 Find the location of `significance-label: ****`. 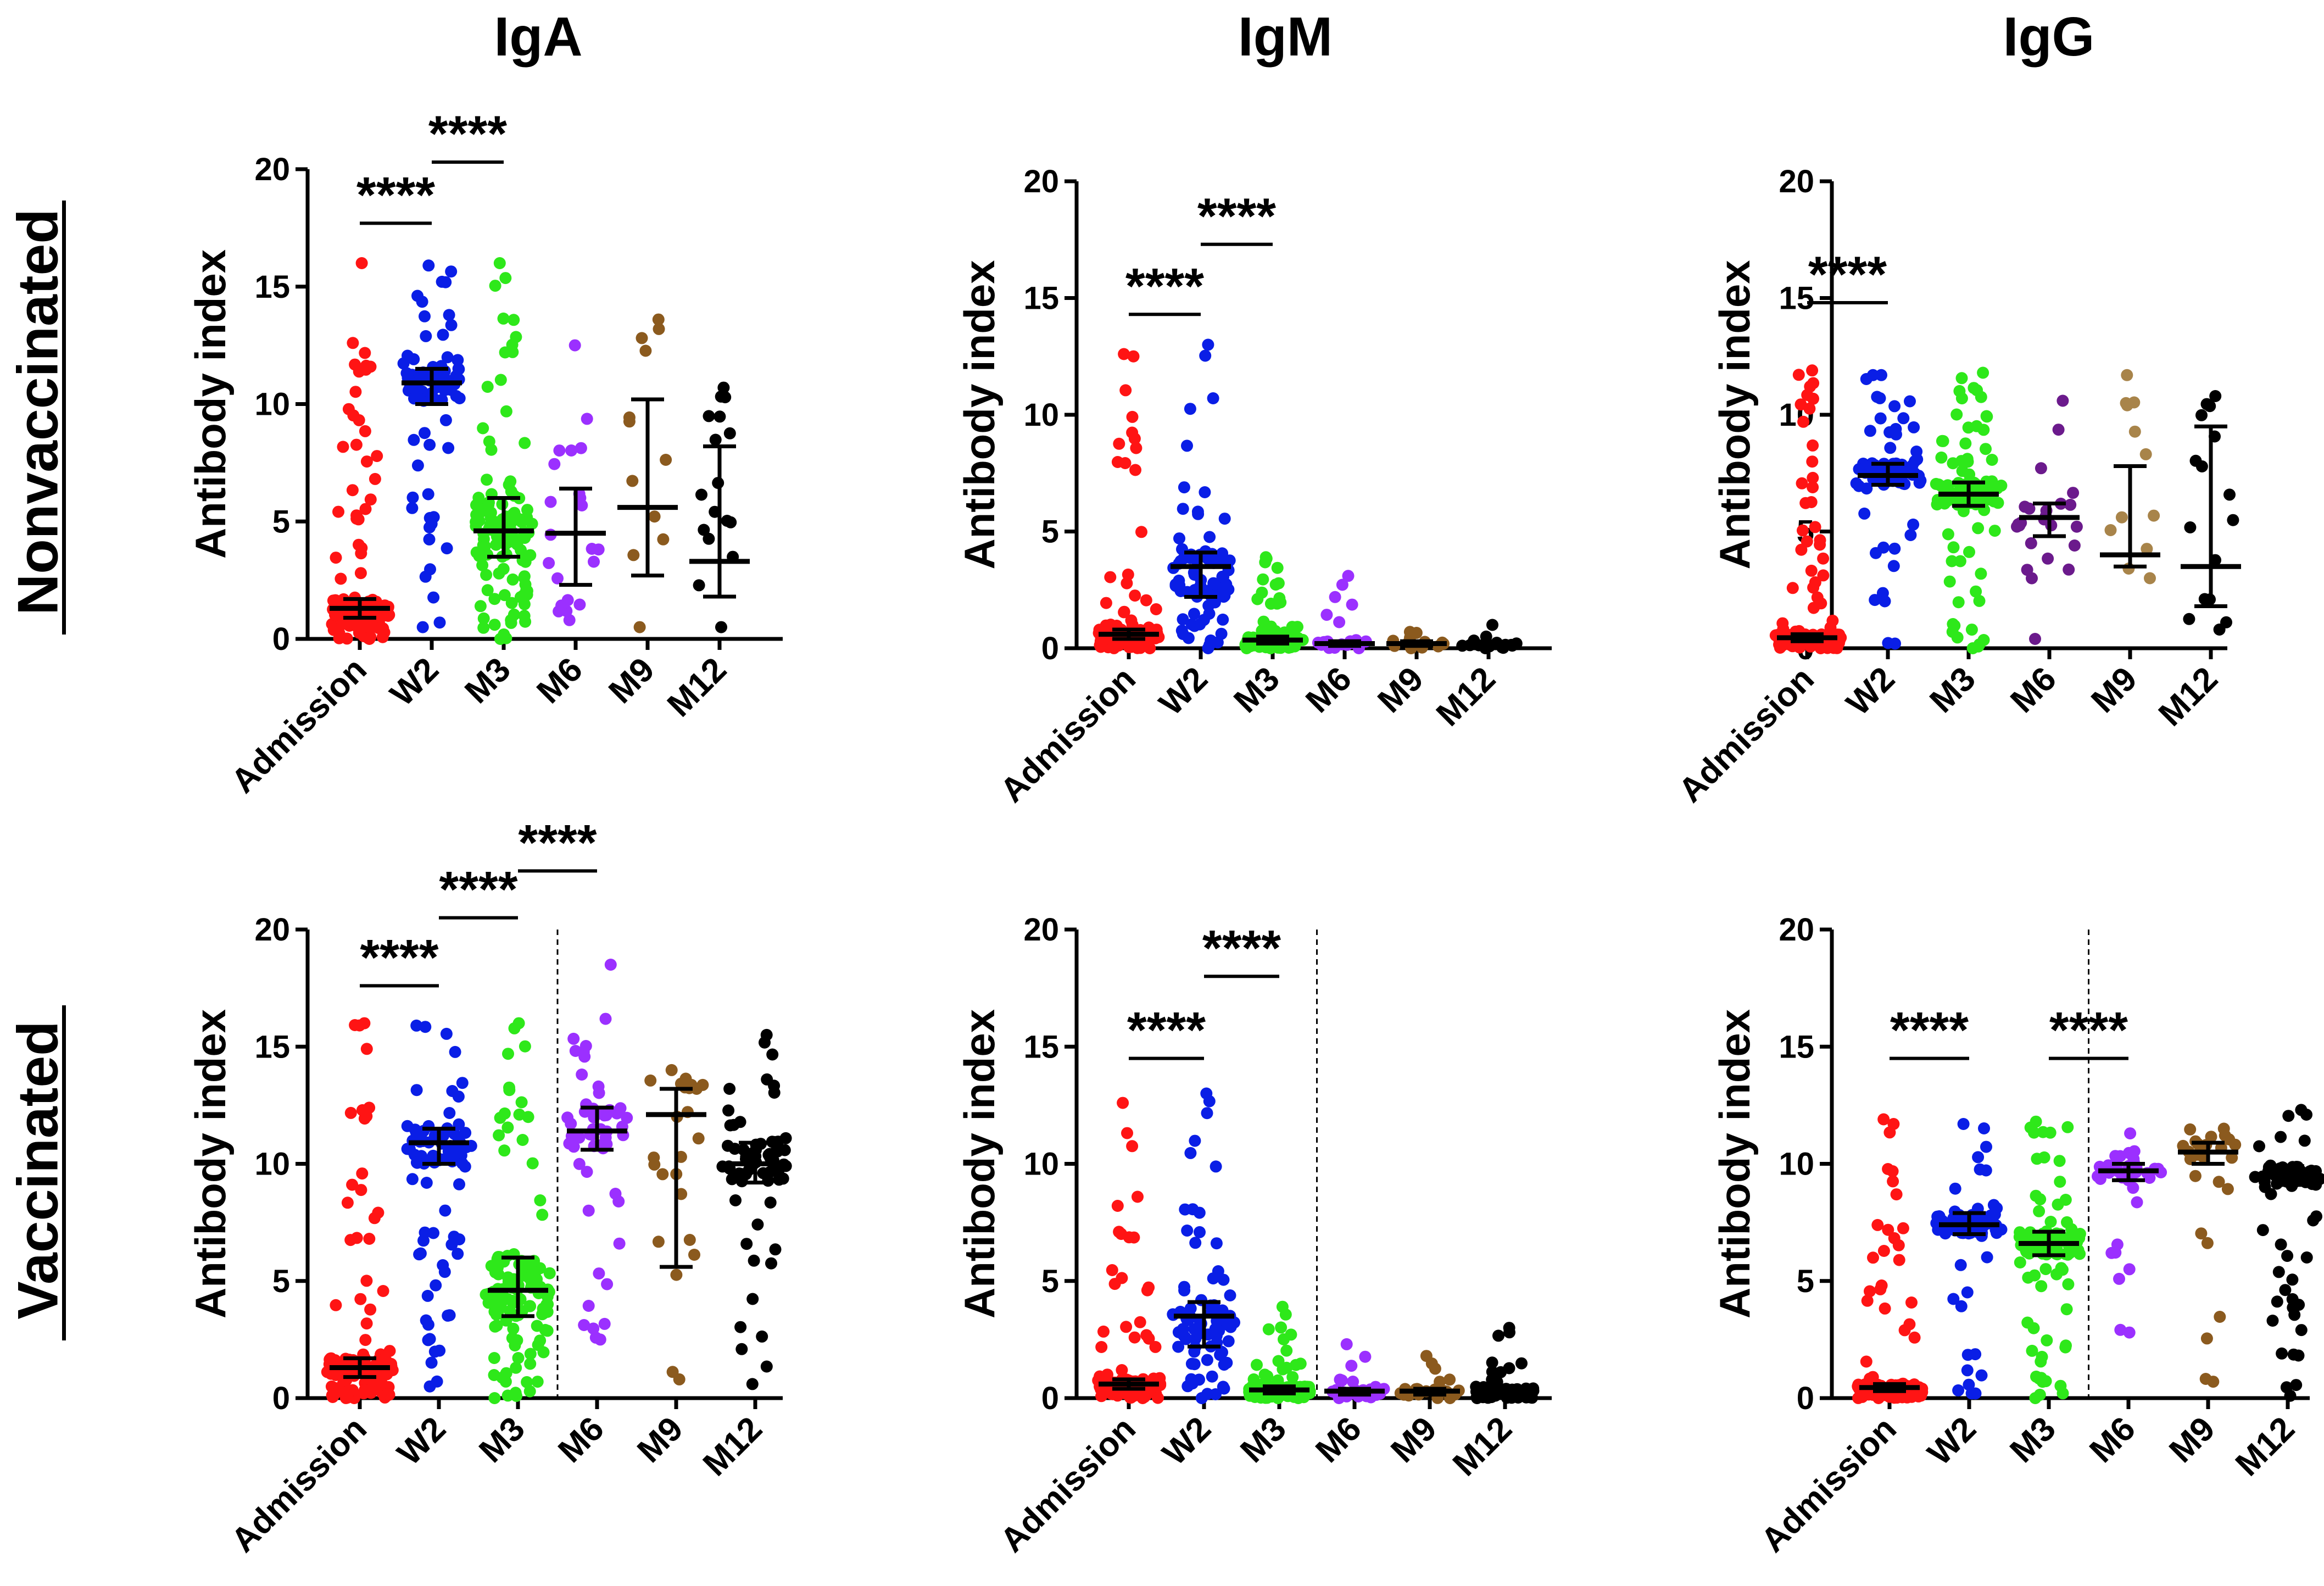

significance-label: **** is located at coordinates (399, 958).